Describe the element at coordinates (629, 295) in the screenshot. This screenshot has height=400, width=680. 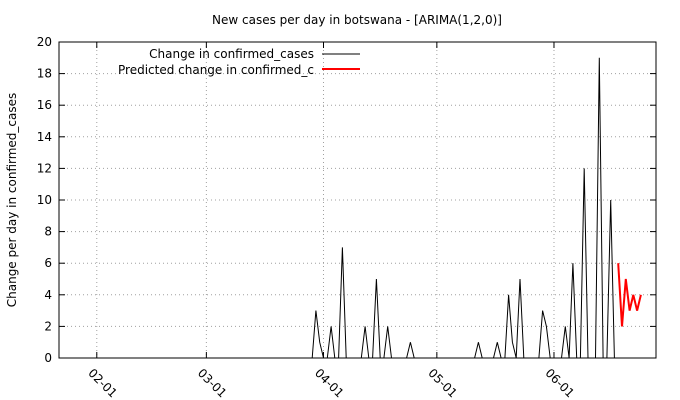
I see `series-line-predicted` at that location.